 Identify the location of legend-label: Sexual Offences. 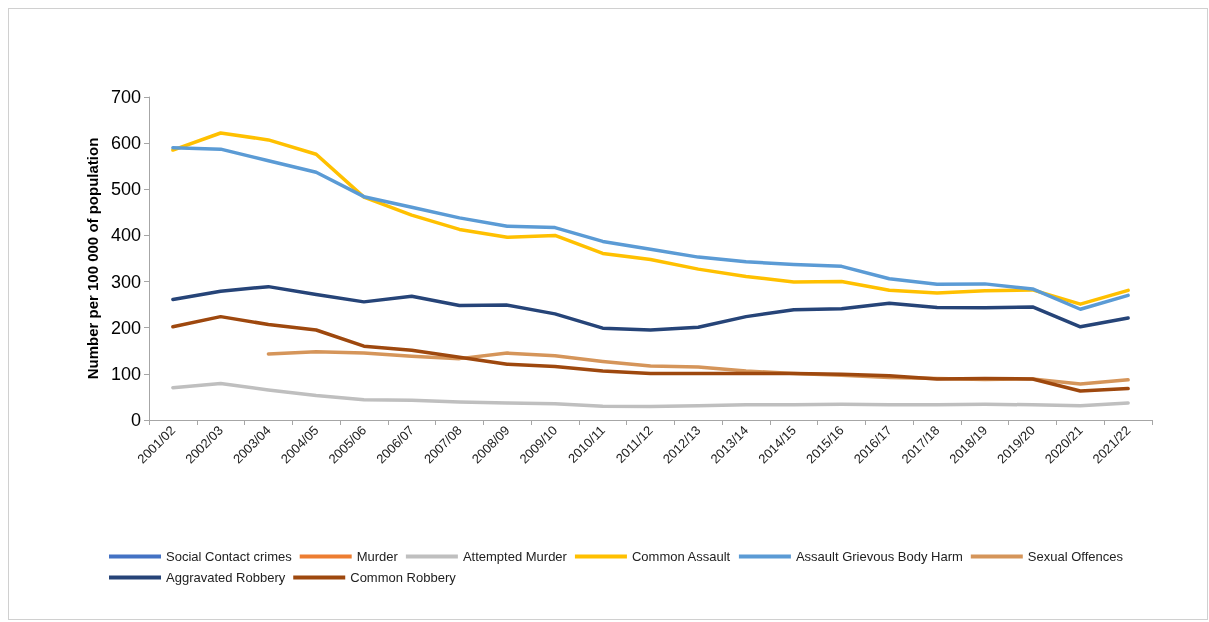
(1075, 556).